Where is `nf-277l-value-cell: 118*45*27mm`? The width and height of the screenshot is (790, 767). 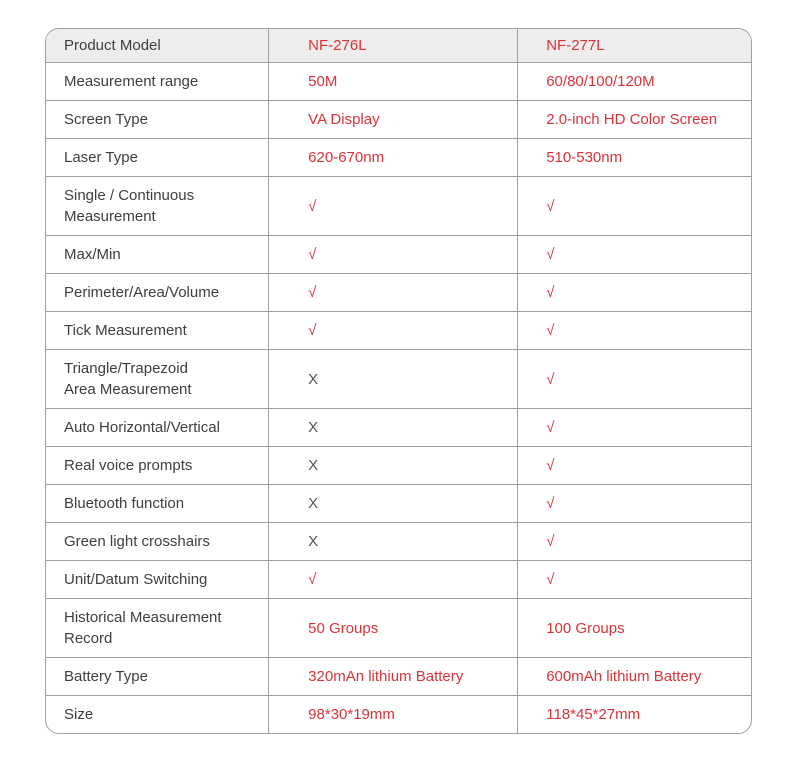 nf-277l-value-cell: 118*45*27mm is located at coordinates (634, 714).